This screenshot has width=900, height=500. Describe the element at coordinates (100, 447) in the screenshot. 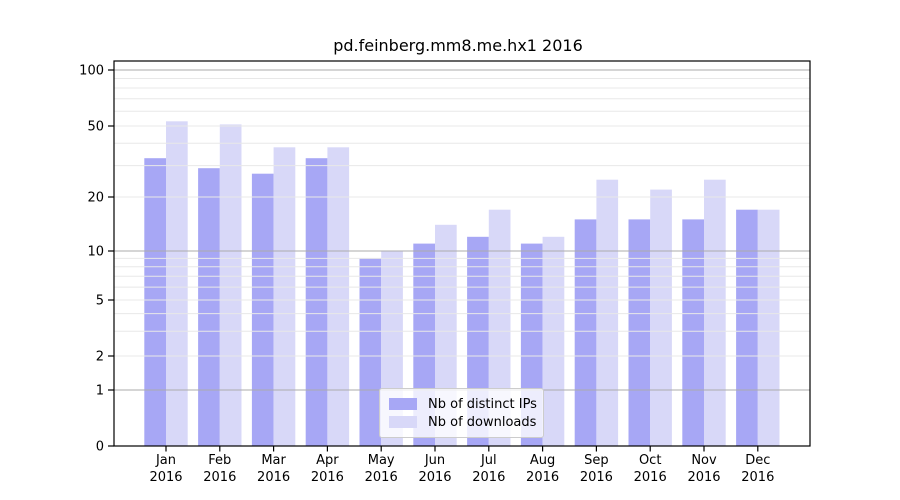

I see `y-tick-label: 0` at that location.